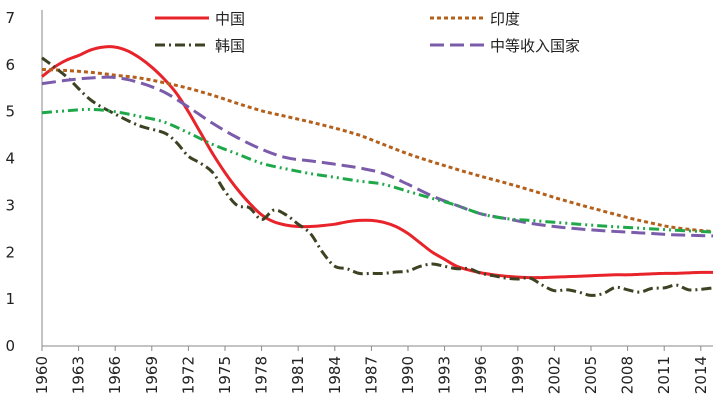  I want to click on x-tick-label: 1966, so click(115, 375).